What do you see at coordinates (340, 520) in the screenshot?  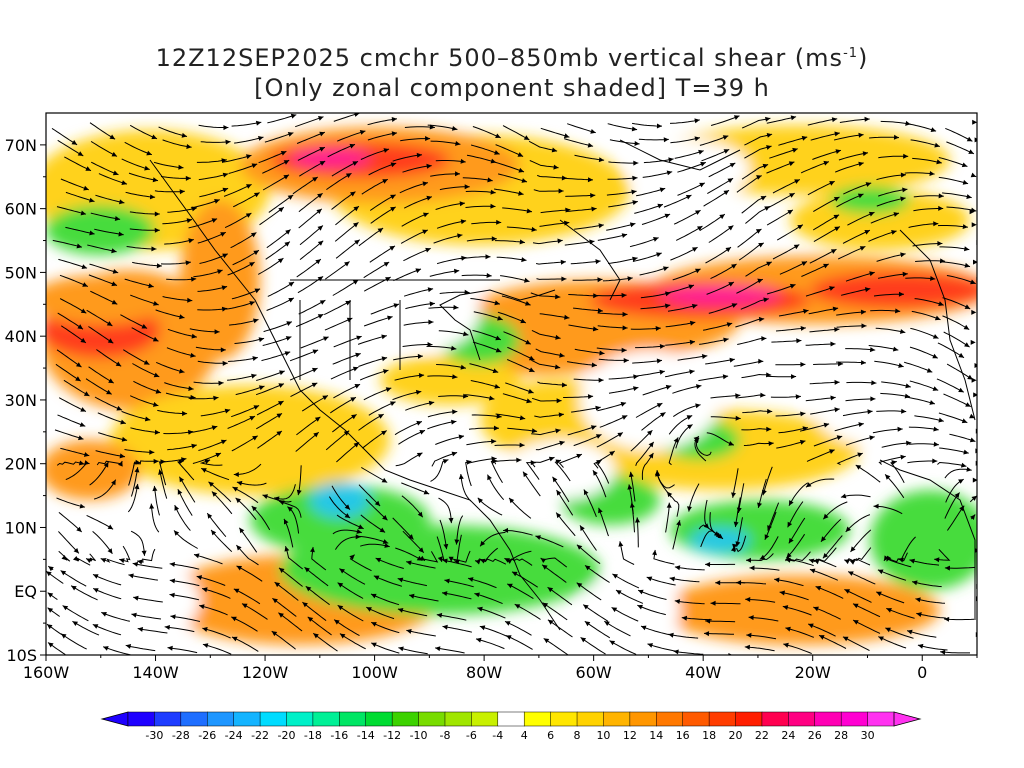 I see `shade-green` at bounding box center [340, 520].